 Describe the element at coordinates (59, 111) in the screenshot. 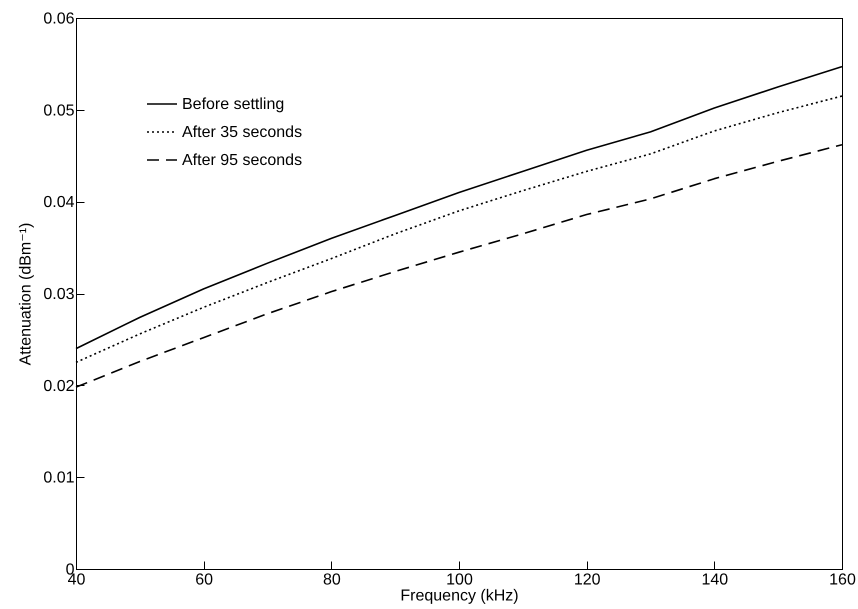

I see `y-tick-label: 0.05` at that location.